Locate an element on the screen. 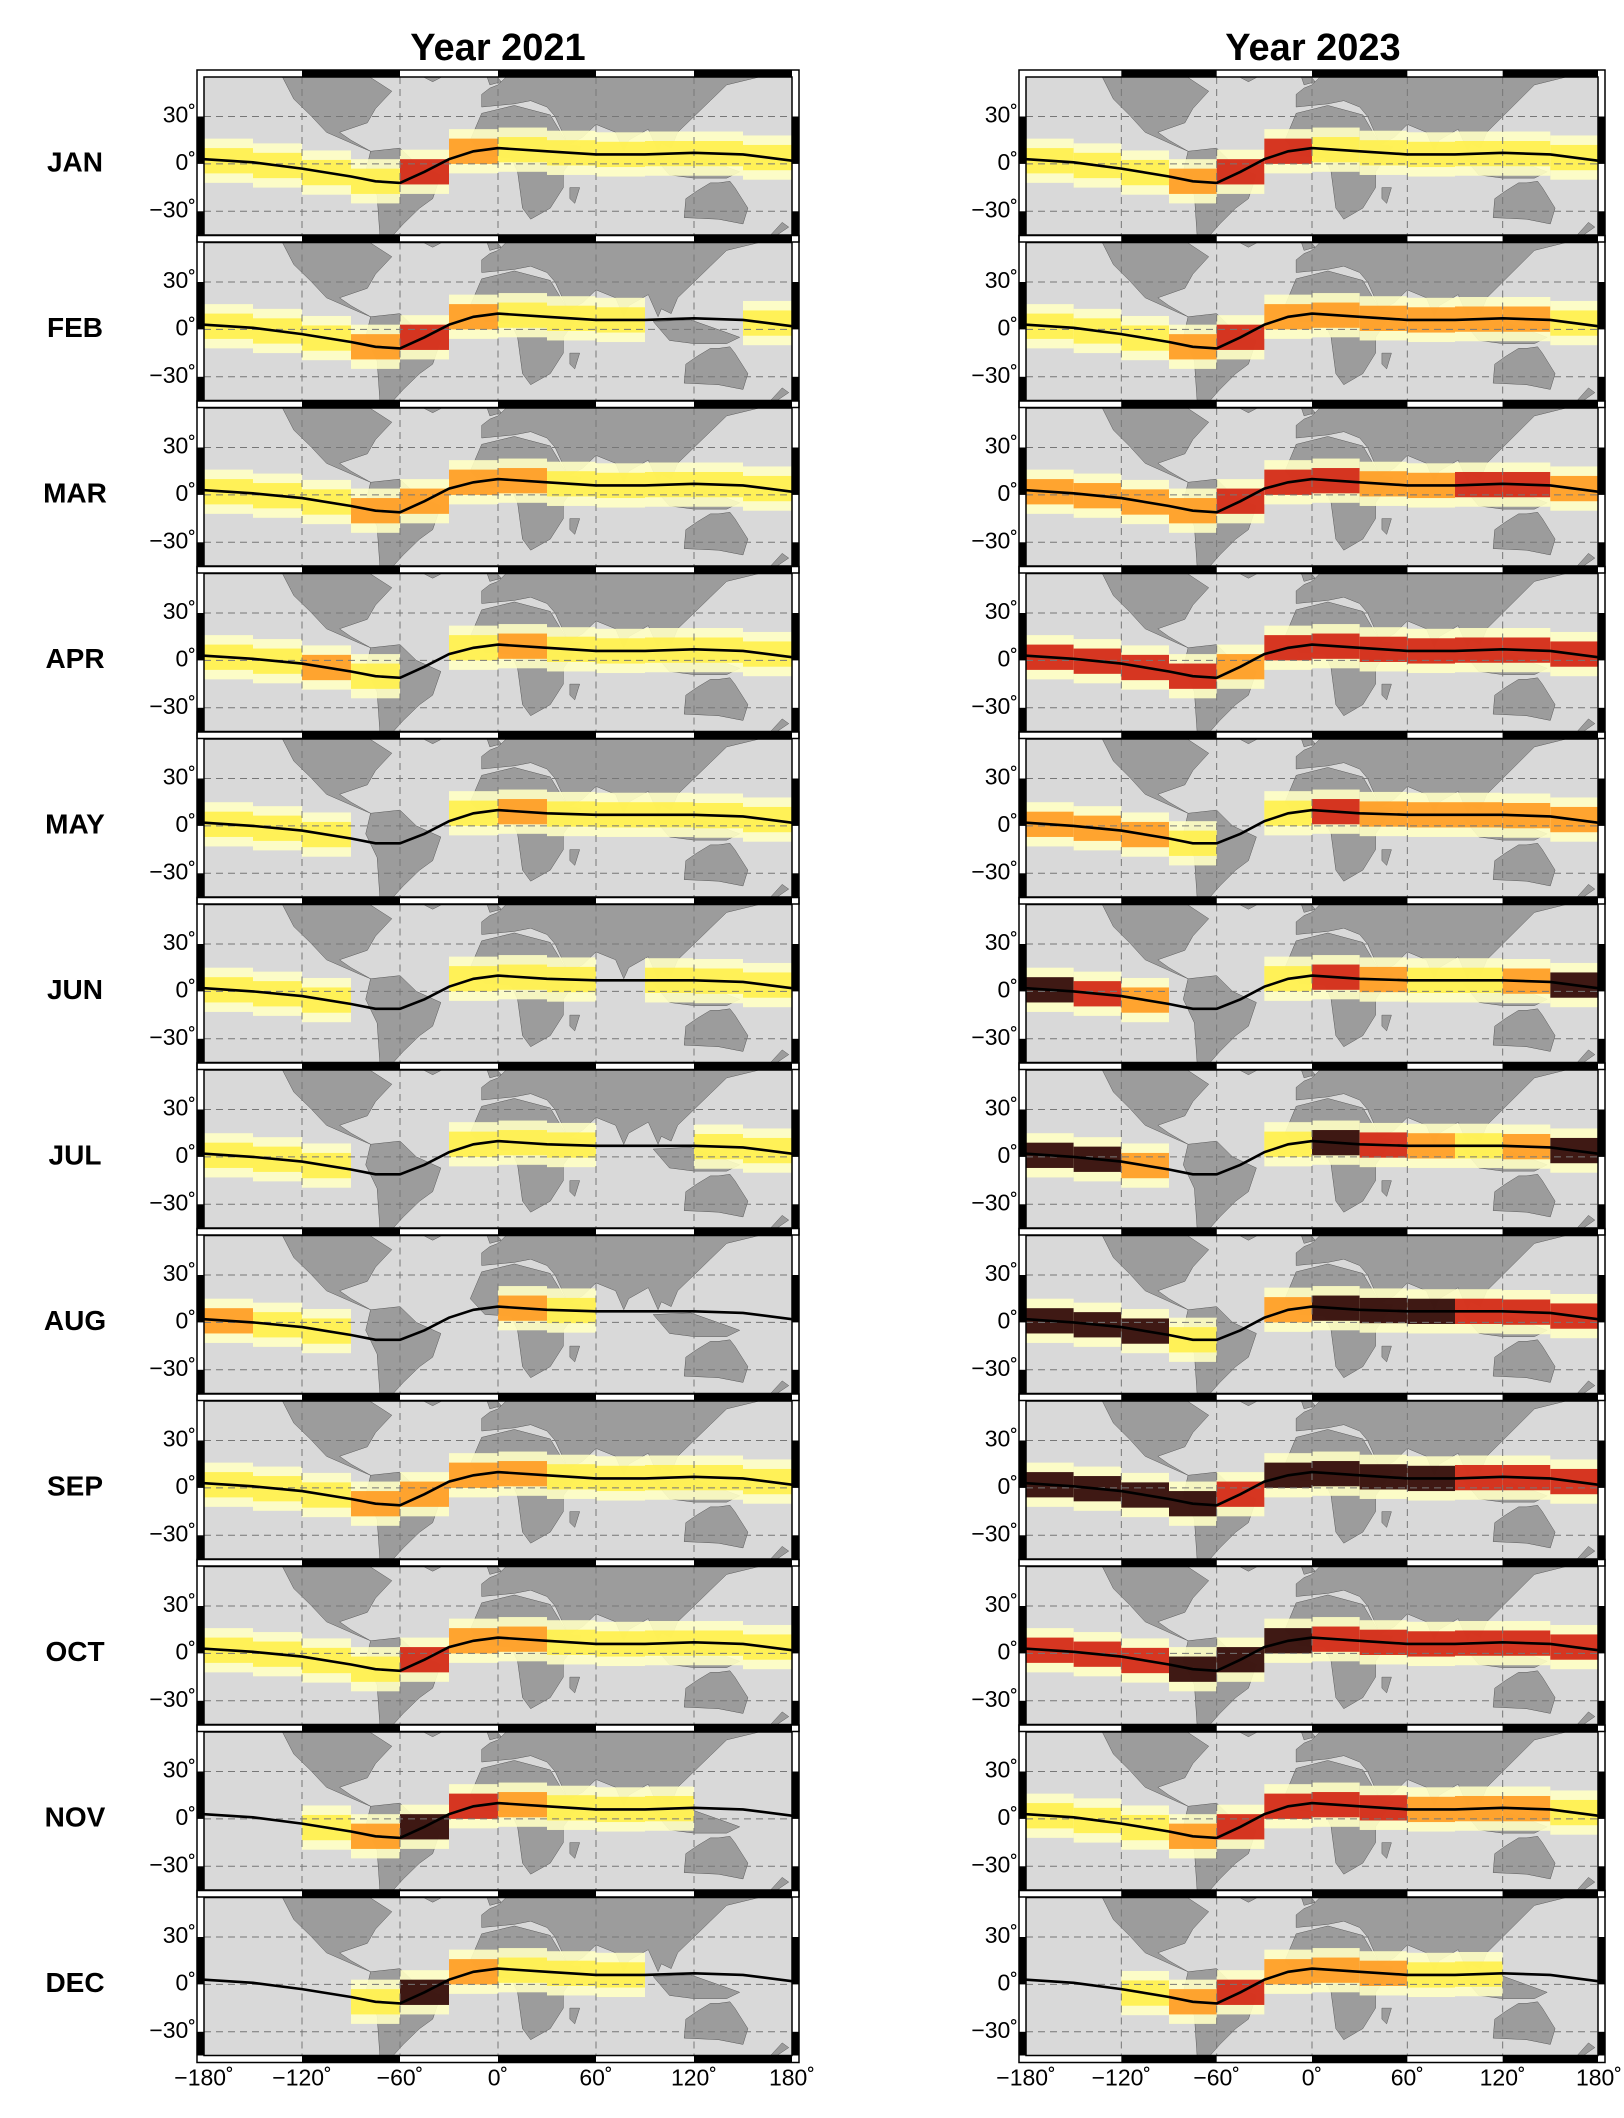 The image size is (1624, 2118). x-tick-label: 60˚ is located at coordinates (1407, 2078).